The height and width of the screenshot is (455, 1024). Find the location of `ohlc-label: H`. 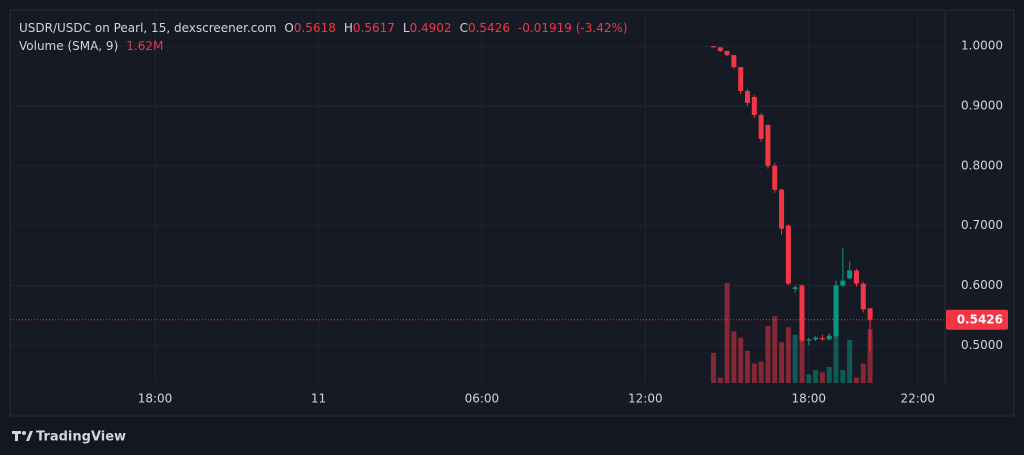

ohlc-label: H is located at coordinates (348, 28).